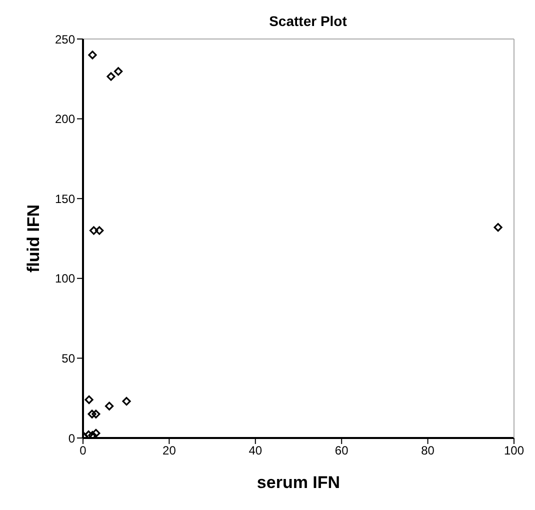  What do you see at coordinates (65, 279) in the screenshot?
I see `y-tick-label: 100` at bounding box center [65, 279].